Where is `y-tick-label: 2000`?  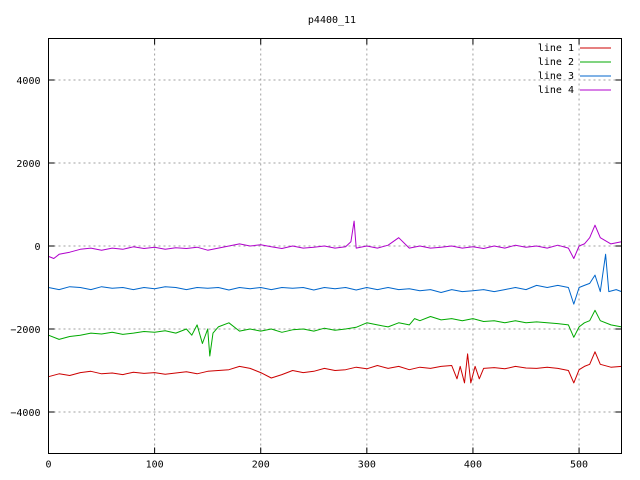 y-tick-label: 2000 is located at coordinates (28, 164).